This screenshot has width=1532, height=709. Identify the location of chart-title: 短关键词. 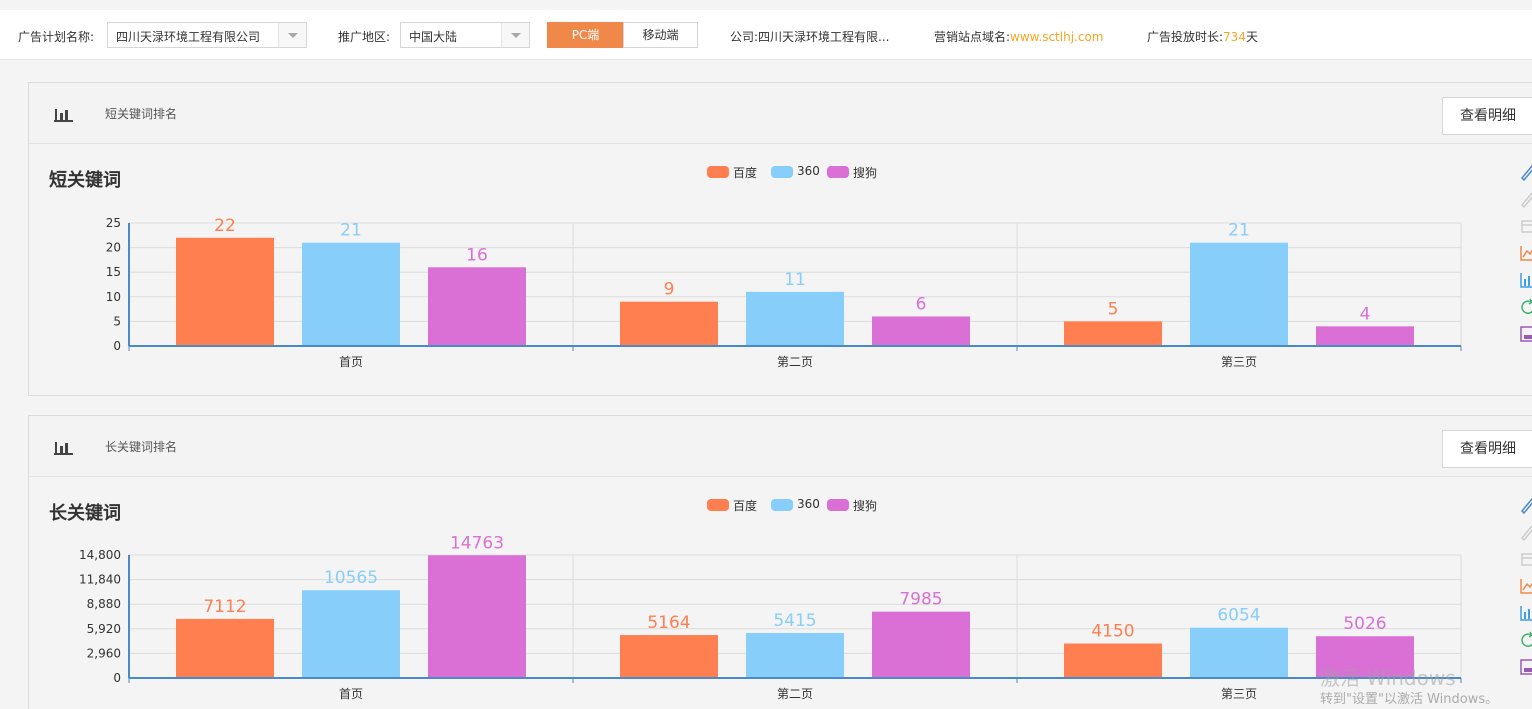
(85, 180).